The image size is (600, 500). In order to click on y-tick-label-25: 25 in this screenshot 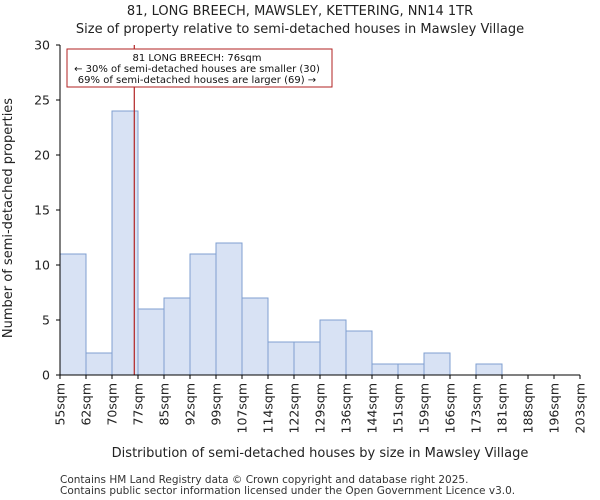, I will do `click(42, 100)`.